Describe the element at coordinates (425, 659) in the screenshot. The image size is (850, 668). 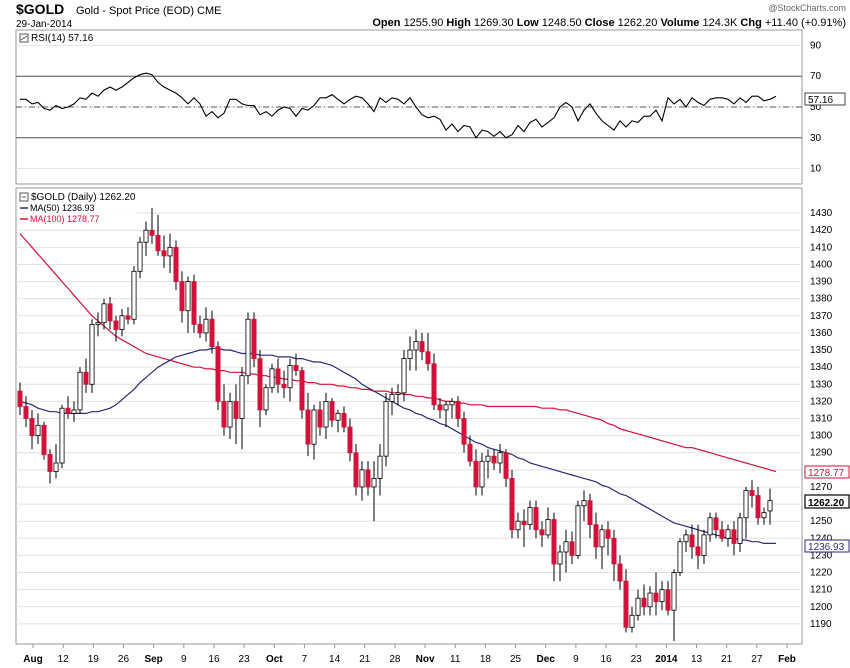
I see `x-tick-label: Nov` at that location.